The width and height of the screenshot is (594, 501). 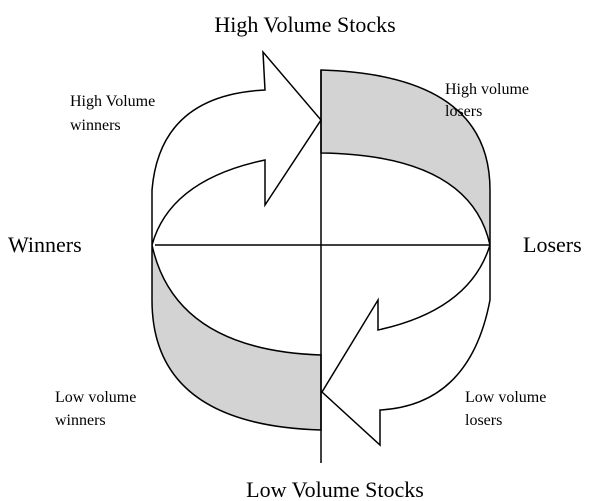 I want to click on top-label: High Volume Stocks, so click(x=304, y=24).